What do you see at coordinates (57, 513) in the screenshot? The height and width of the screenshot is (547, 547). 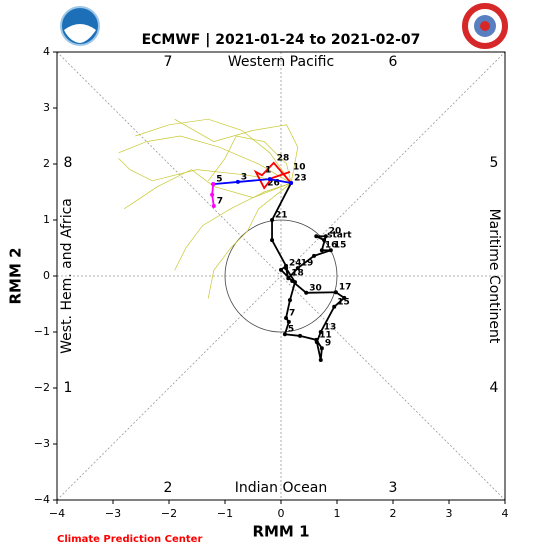 I see `x-tick-label: −4` at bounding box center [57, 513].